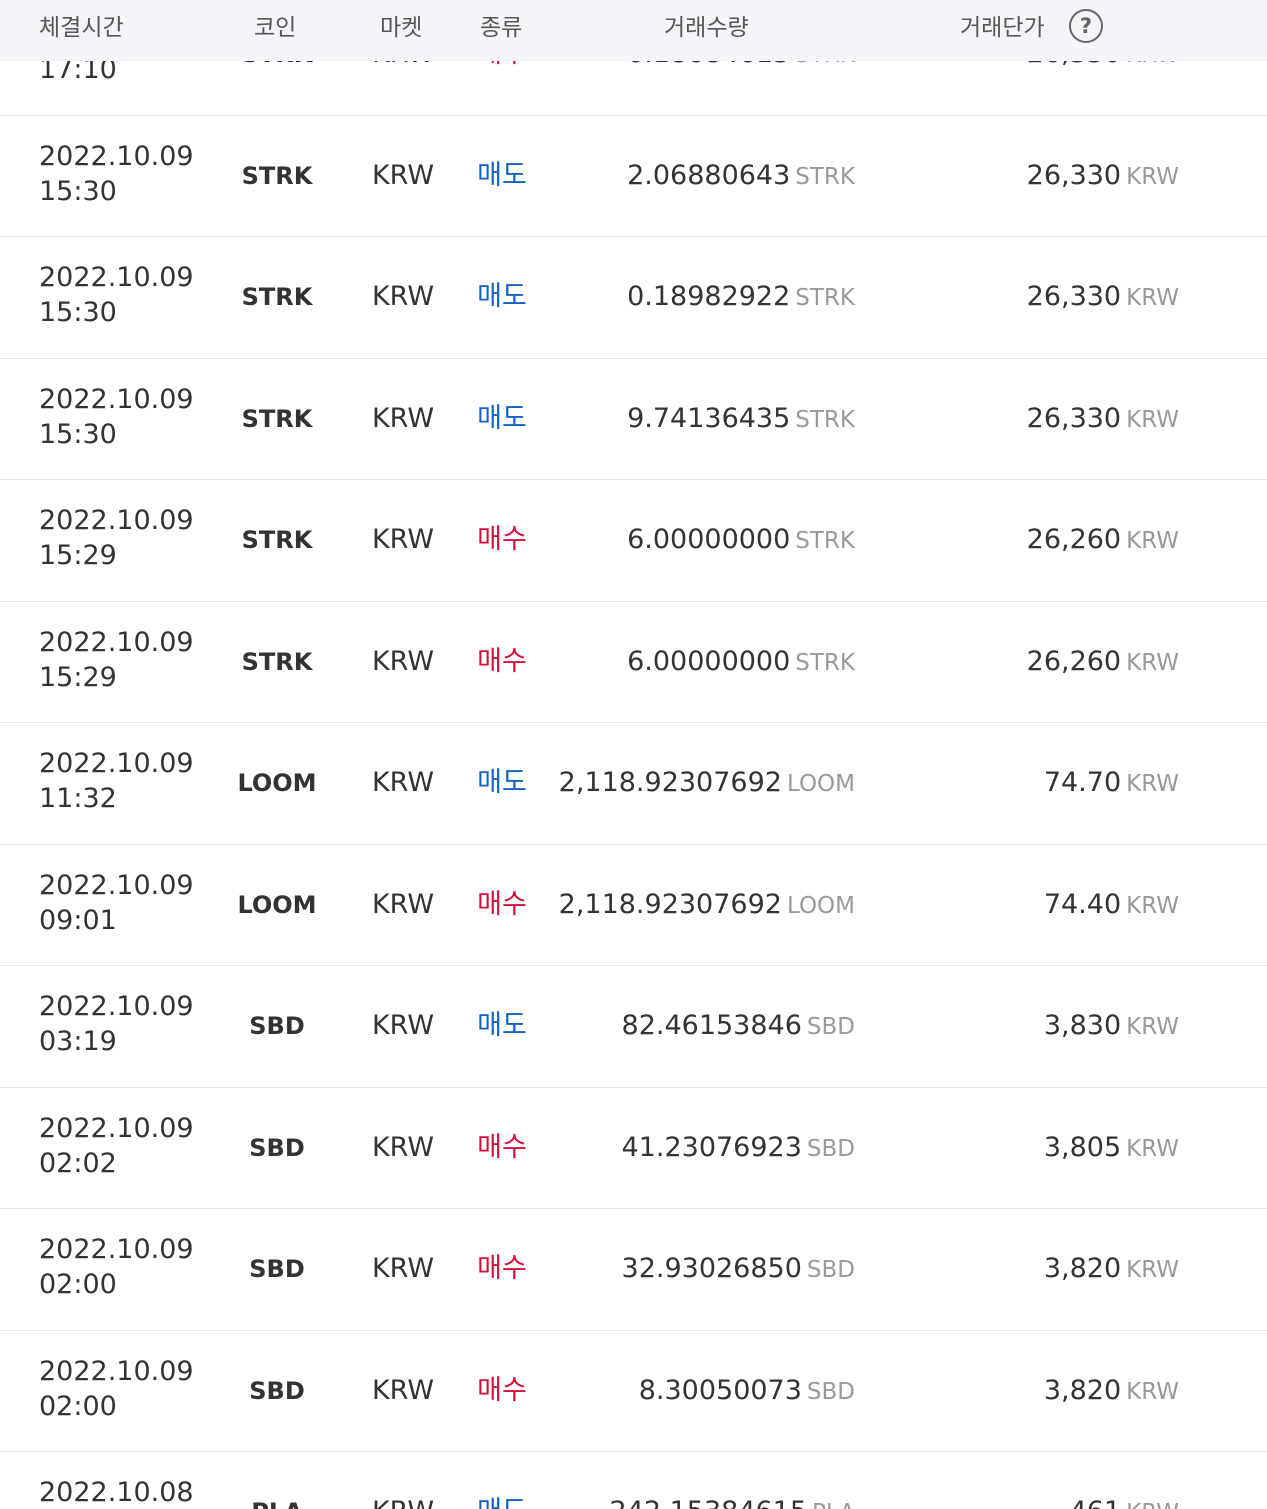 The image size is (1267, 1509). Describe the element at coordinates (1096, 1502) in the screenshot. I see `price-value: 461` at that location.